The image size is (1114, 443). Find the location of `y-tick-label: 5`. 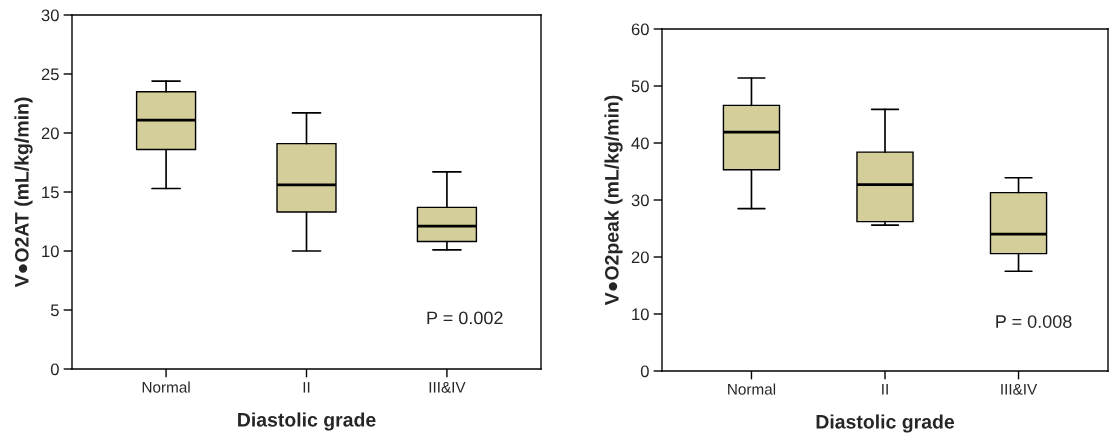

y-tick-label: 5 is located at coordinates (54, 310).